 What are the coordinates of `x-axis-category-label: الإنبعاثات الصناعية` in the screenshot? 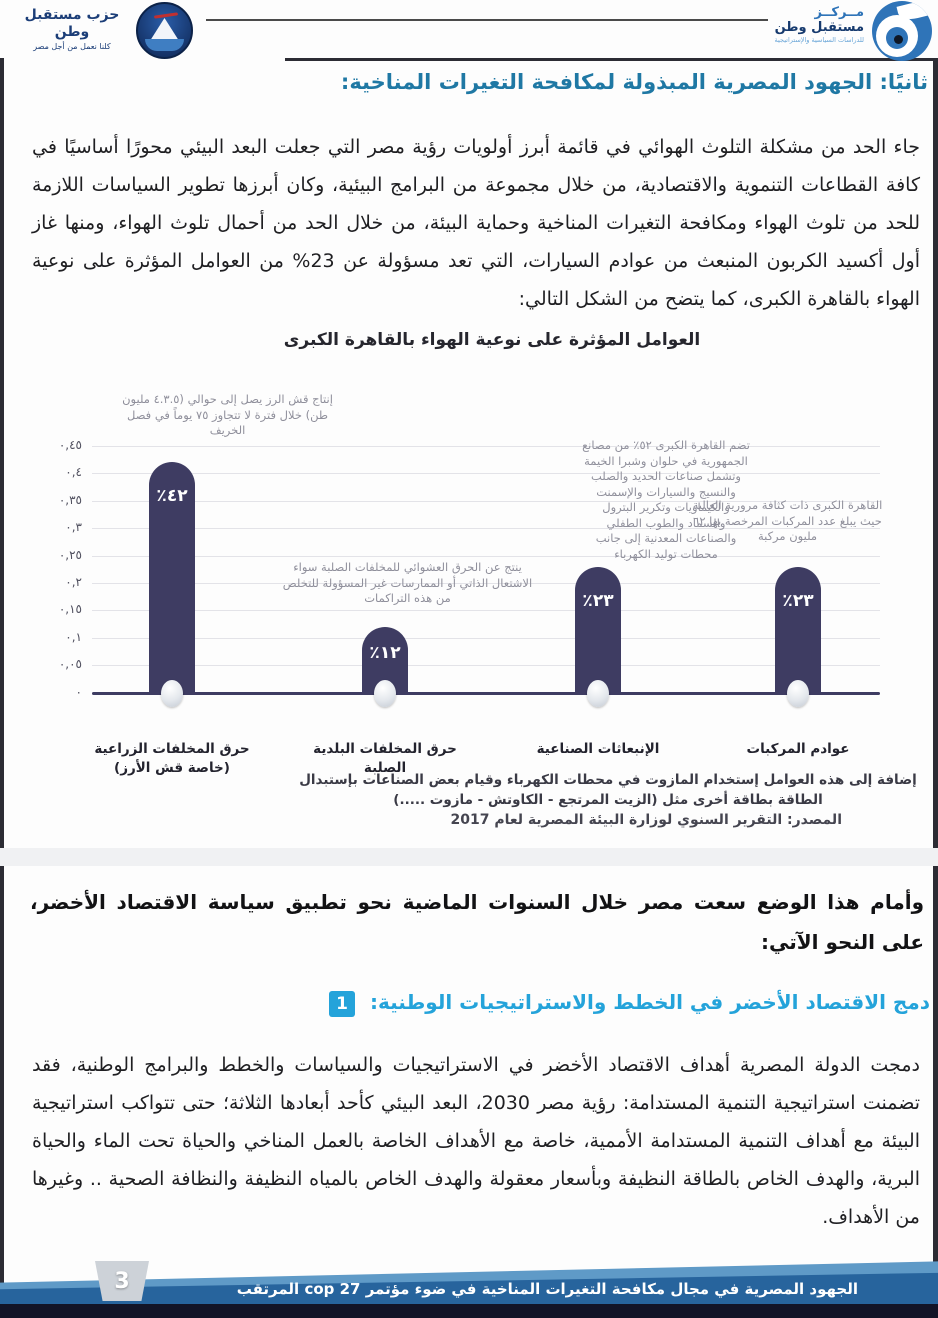 It's located at (598, 749).